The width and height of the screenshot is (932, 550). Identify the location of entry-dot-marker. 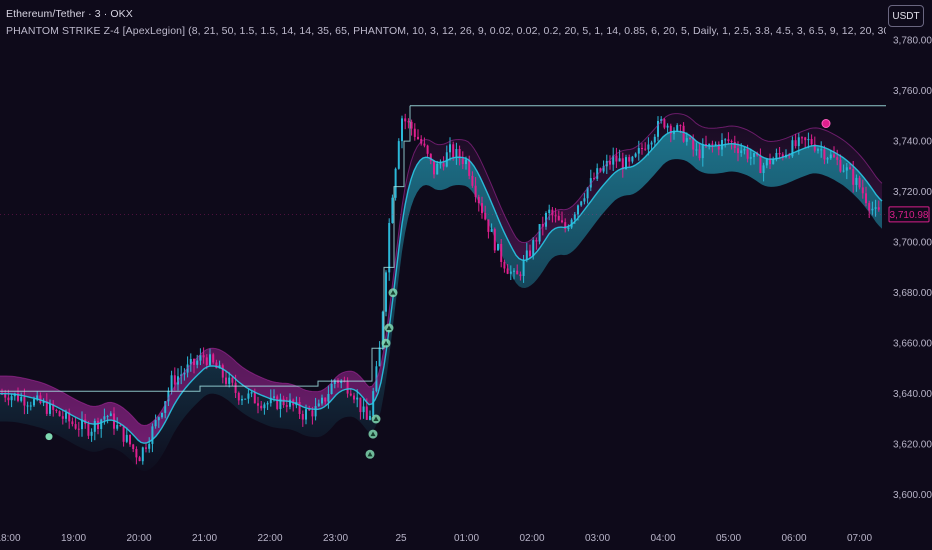
(49, 437).